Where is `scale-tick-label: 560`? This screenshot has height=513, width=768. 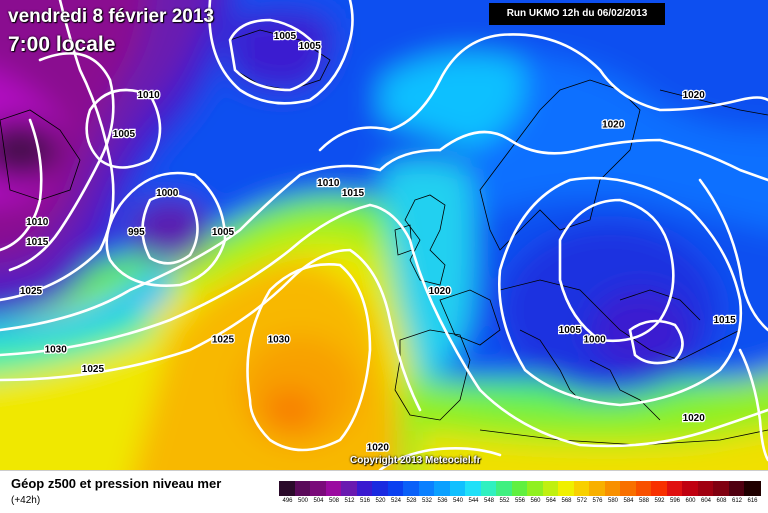 scale-tick-label: 560 is located at coordinates (535, 501).